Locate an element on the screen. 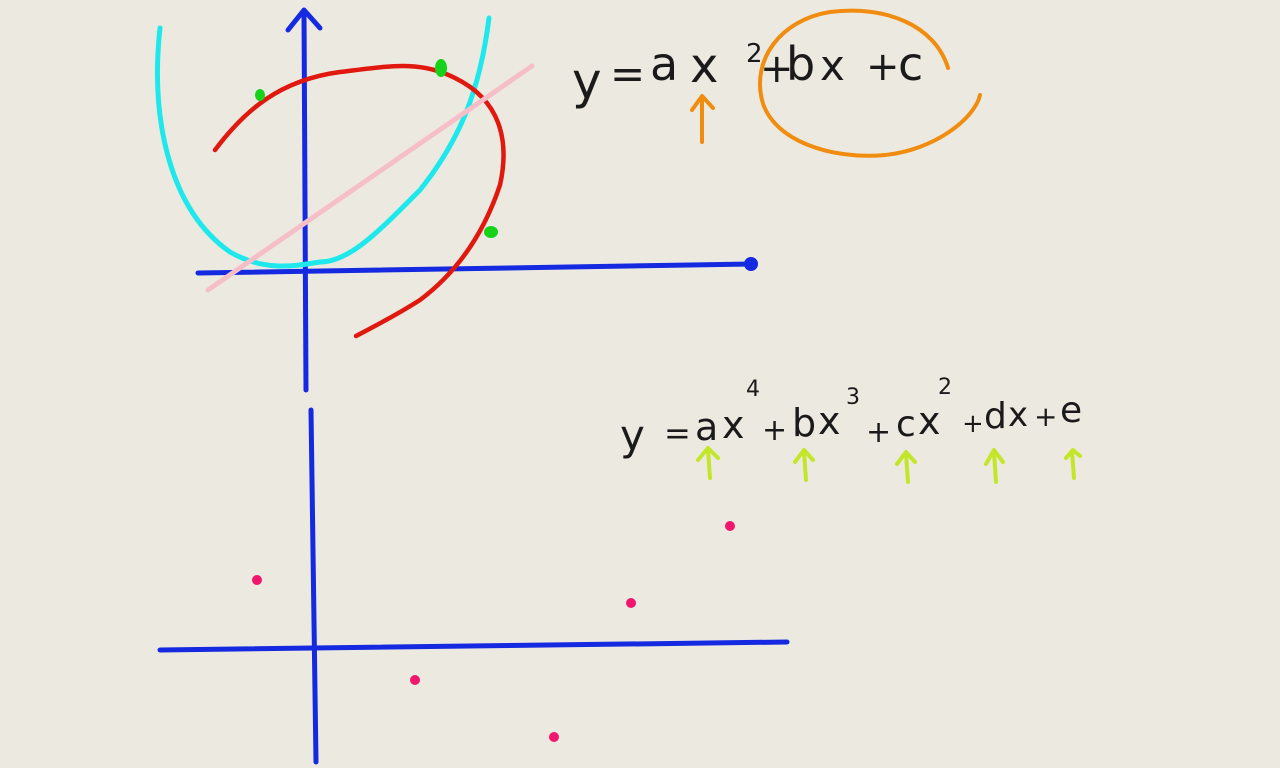 The height and width of the screenshot is (768, 1280). eq2-a: a is located at coordinates (706, 427).